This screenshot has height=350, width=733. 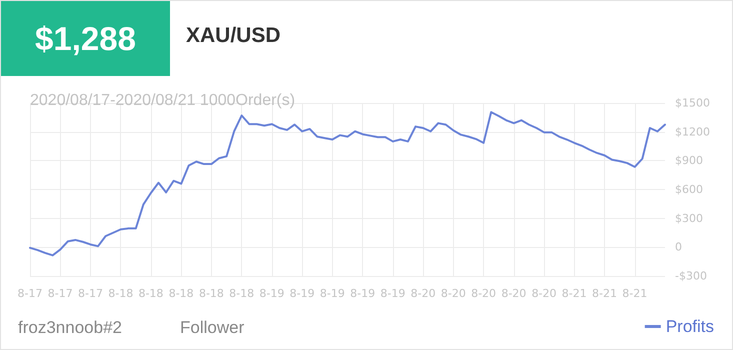 I want to click on text: $1,288, so click(x=85, y=38).